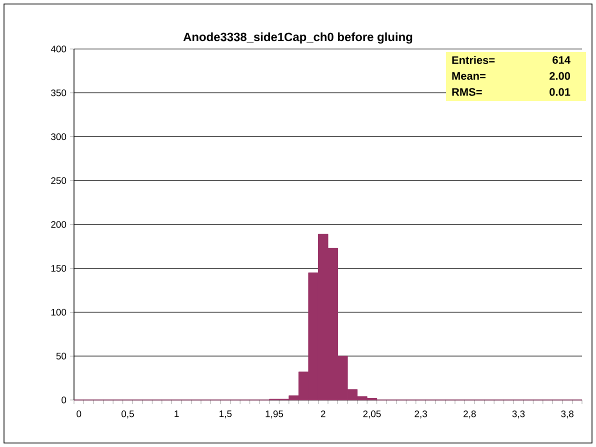 Image resolution: width=596 pixels, height=447 pixels. What do you see at coordinates (58, 312) in the screenshot?
I see `y-tick-label: 100` at bounding box center [58, 312].